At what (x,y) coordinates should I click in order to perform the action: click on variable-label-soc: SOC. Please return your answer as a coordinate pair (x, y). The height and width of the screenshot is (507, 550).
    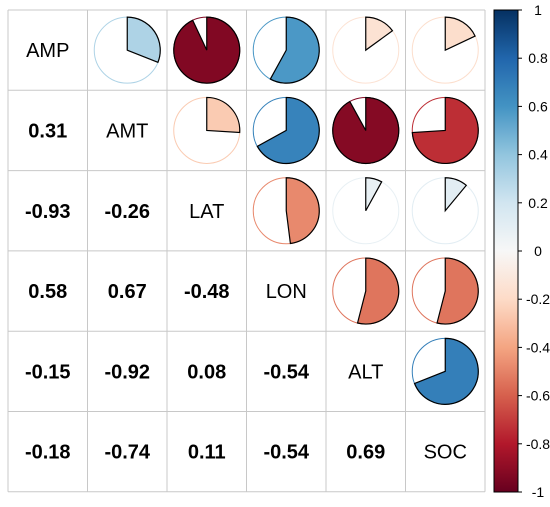
    Looking at the image, I should click on (445, 453).